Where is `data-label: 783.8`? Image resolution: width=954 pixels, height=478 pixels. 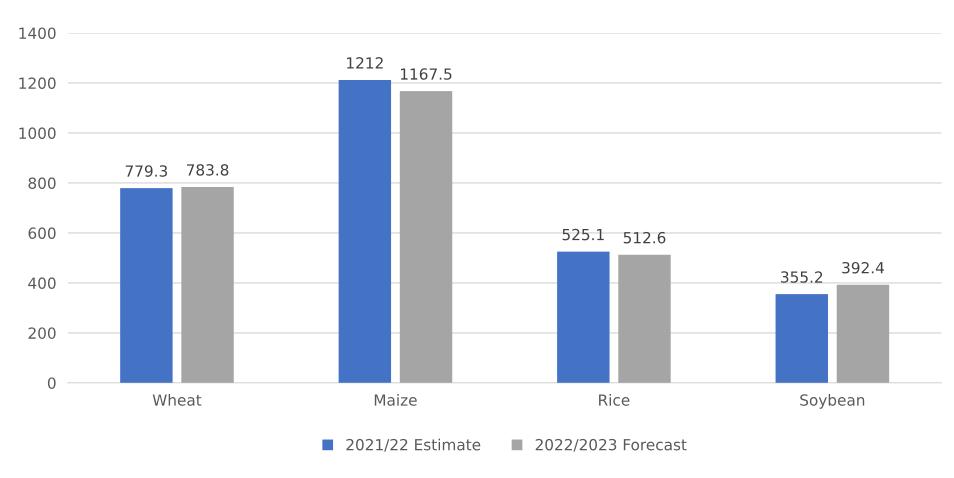
data-label: 783.8 is located at coordinates (207, 170).